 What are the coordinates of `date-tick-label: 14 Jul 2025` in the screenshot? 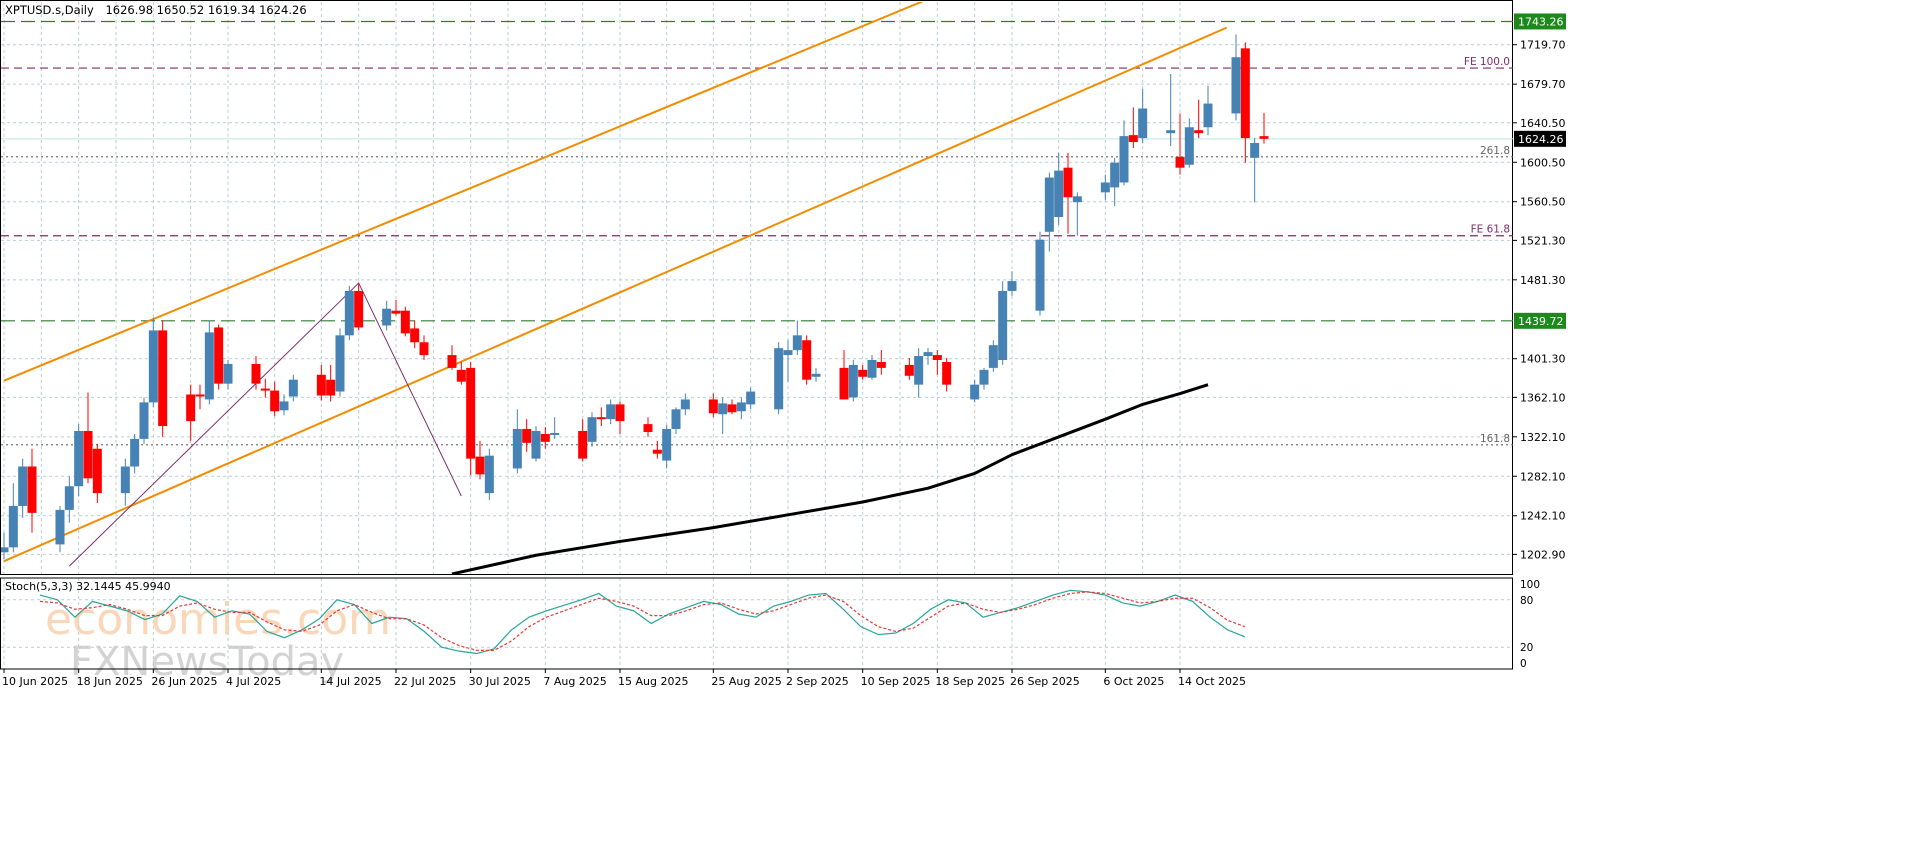 It's located at (350, 681).